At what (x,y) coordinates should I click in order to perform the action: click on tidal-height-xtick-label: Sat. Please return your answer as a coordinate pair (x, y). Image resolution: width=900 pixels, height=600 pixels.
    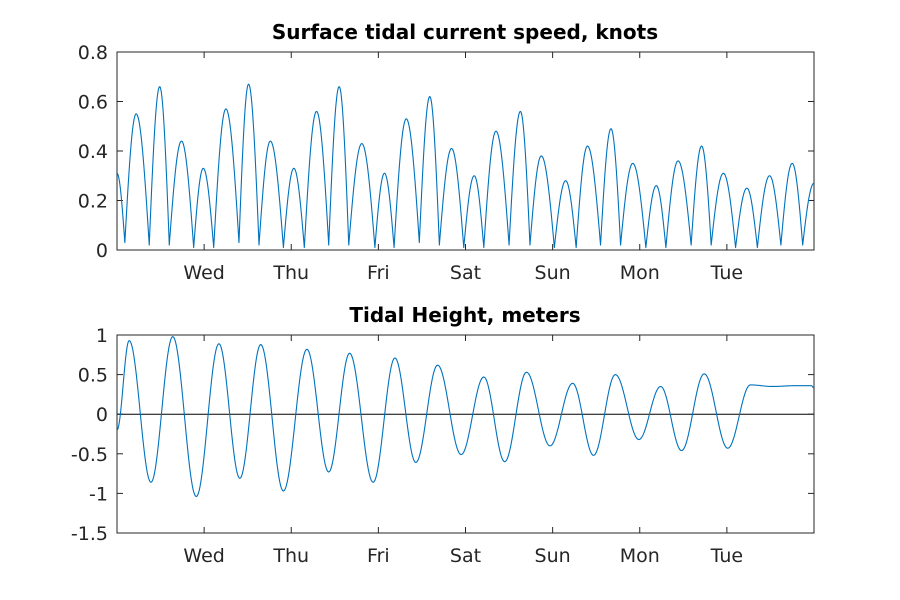
    Looking at the image, I should click on (465, 556).